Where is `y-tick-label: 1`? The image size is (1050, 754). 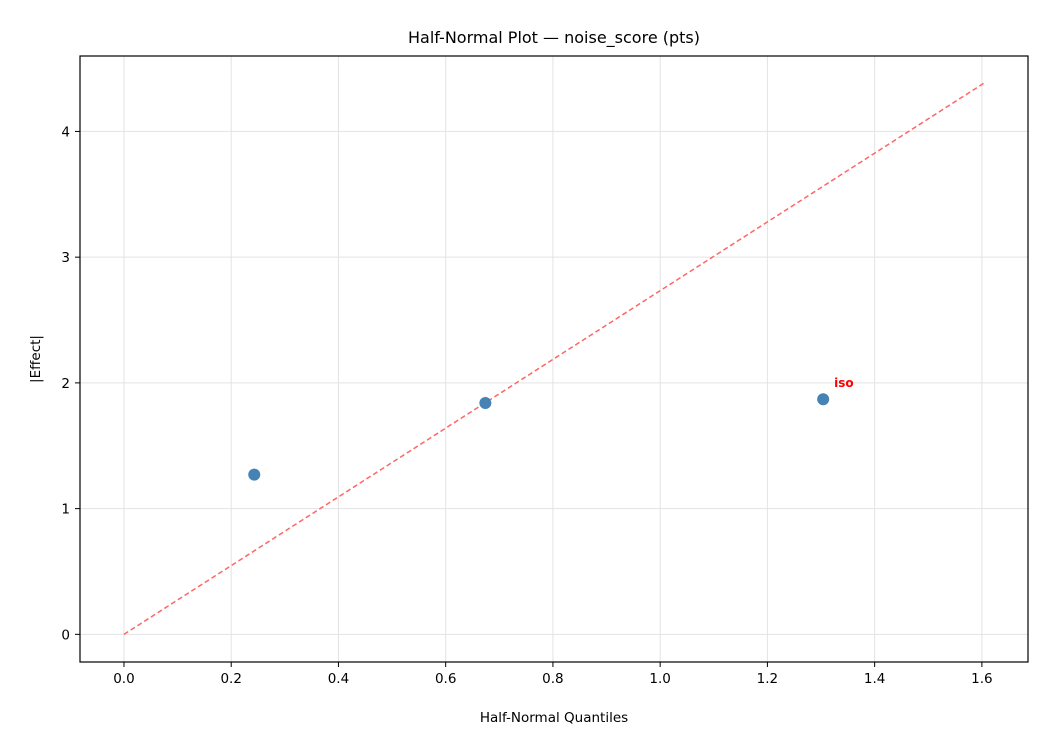 y-tick-label: 1 is located at coordinates (65, 510).